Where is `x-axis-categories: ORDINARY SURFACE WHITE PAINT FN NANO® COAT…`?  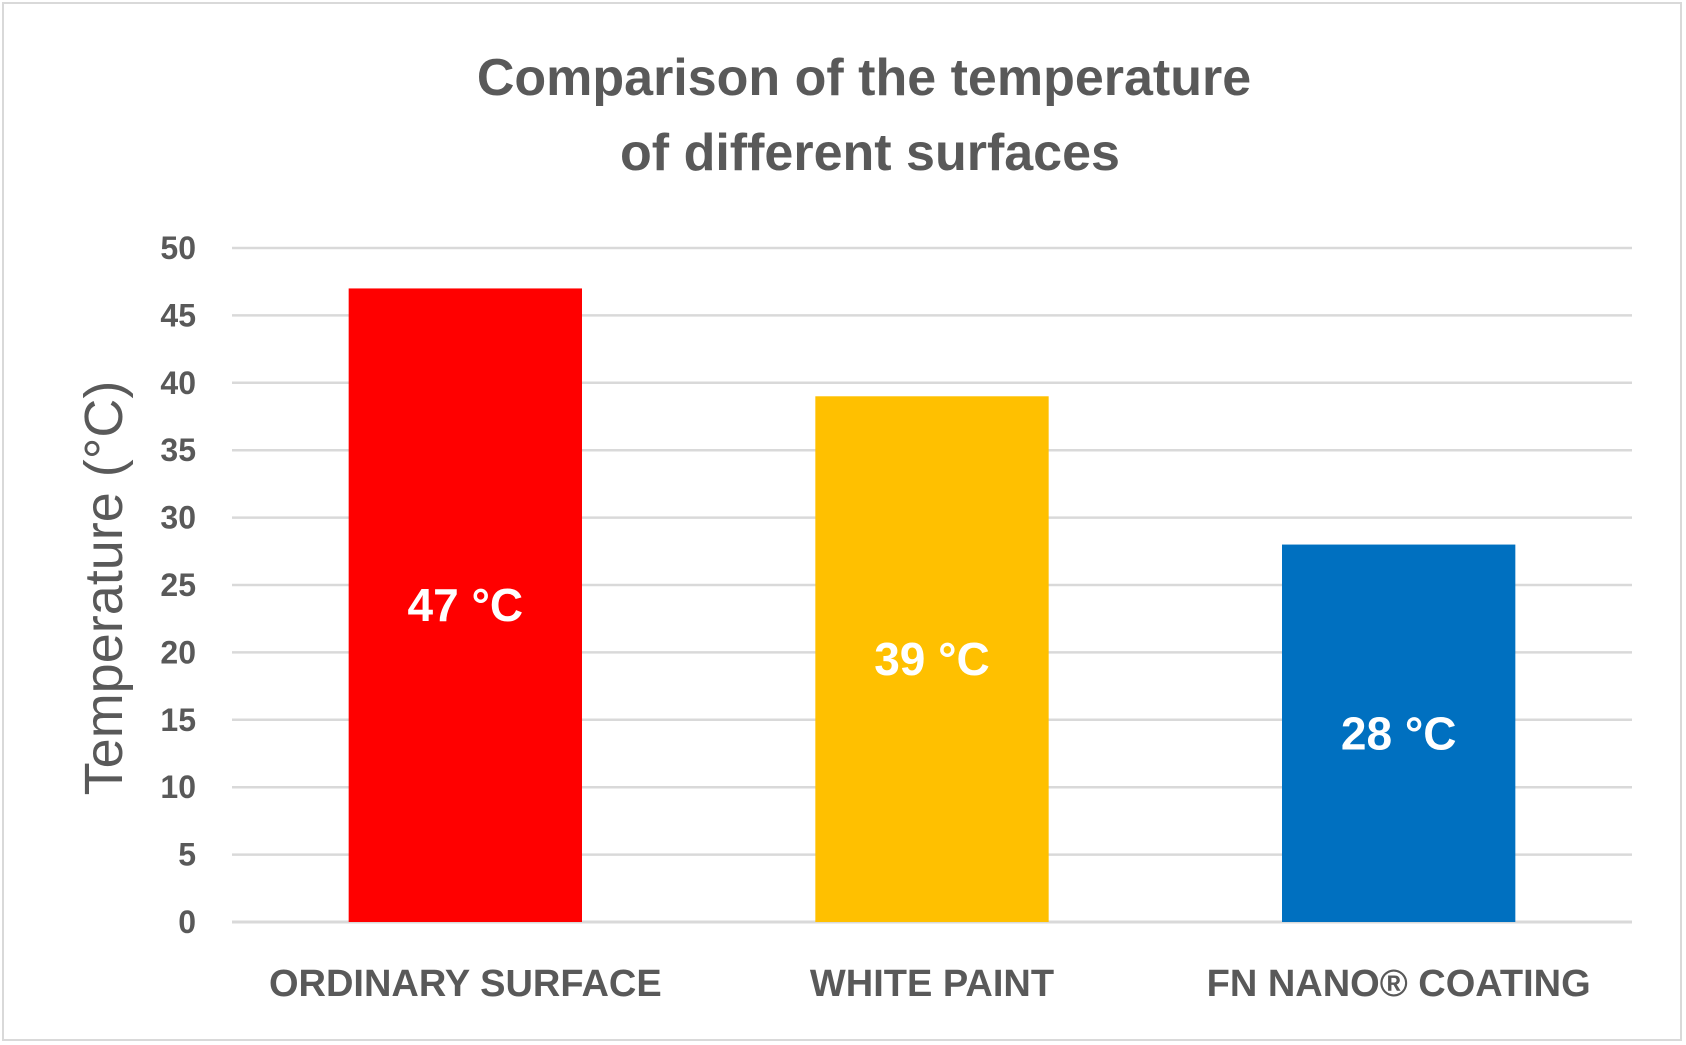 x-axis-categories: ORDINARY SURFACE WHITE PAINT FN NANO® COAT… is located at coordinates (930, 984).